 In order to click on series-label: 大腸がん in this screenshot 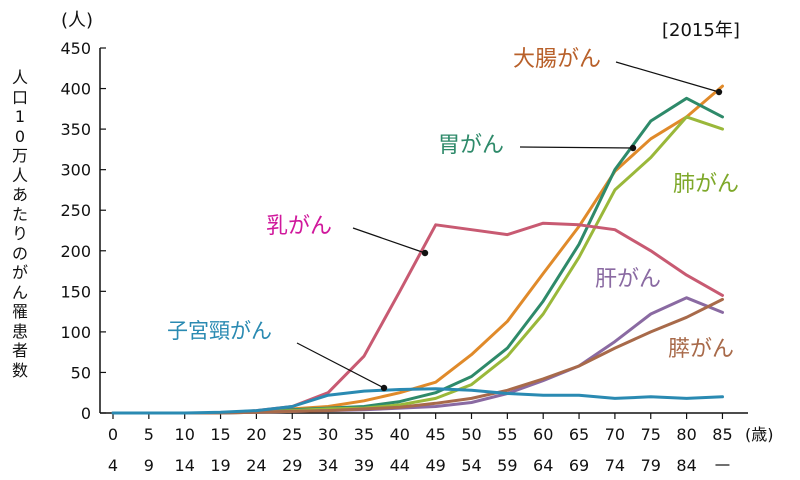, I will do `click(557, 59)`.